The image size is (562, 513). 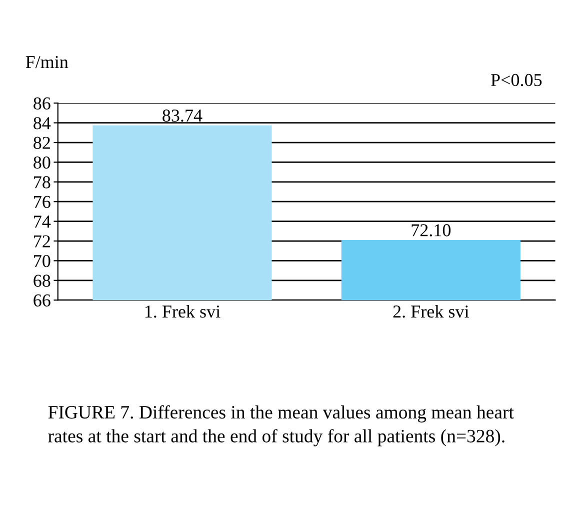 What do you see at coordinates (516, 80) in the screenshot?
I see `text: P<0.05` at bounding box center [516, 80].